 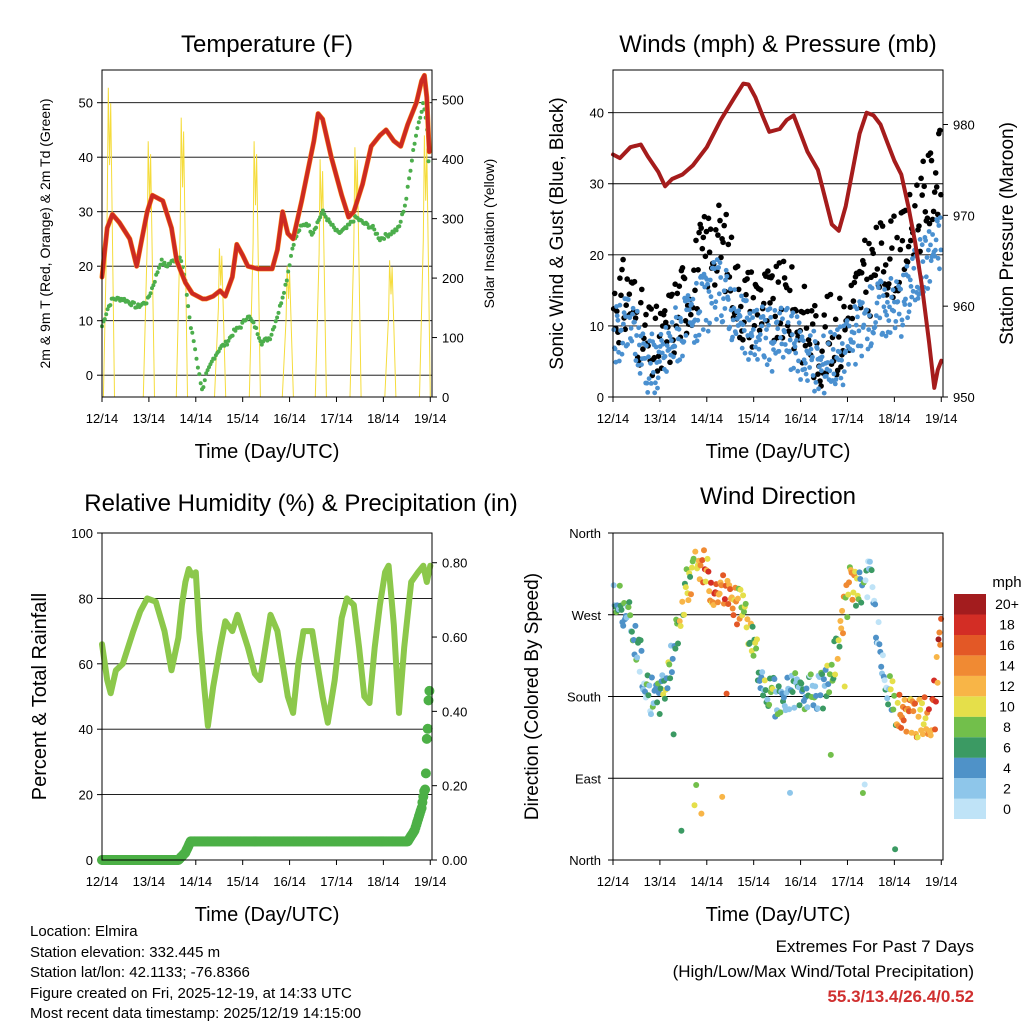 What do you see at coordinates (89, 375) in the screenshot?
I see `temperature-ytick-label: 0` at bounding box center [89, 375].